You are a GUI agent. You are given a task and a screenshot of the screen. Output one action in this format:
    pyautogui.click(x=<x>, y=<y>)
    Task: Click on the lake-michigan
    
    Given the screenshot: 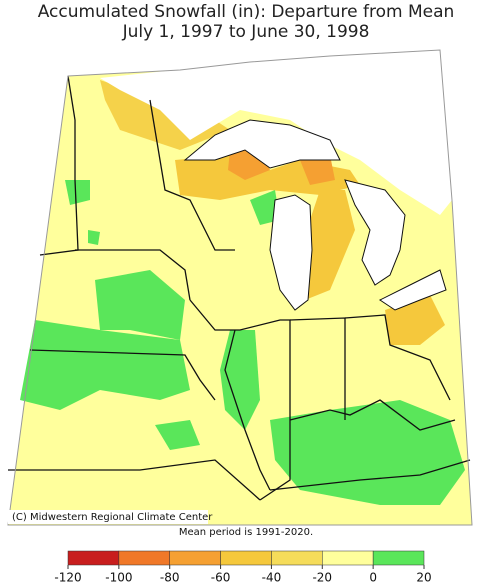 What is the action you would take?
    pyautogui.click(x=291, y=252)
    